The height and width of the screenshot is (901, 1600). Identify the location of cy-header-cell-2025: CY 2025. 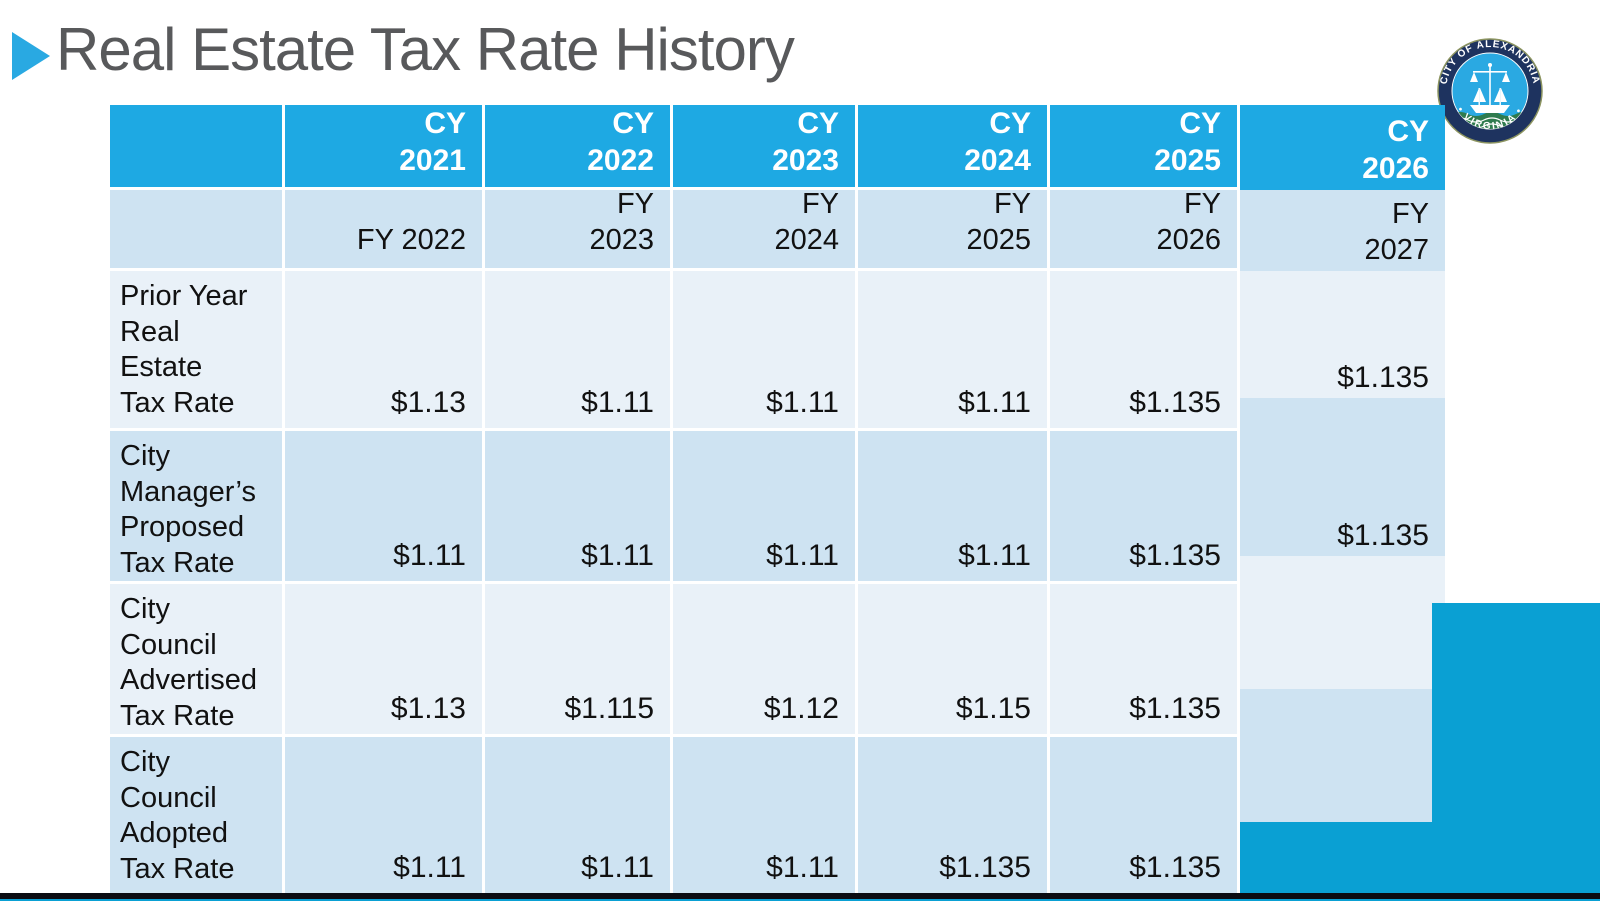
(1143, 146).